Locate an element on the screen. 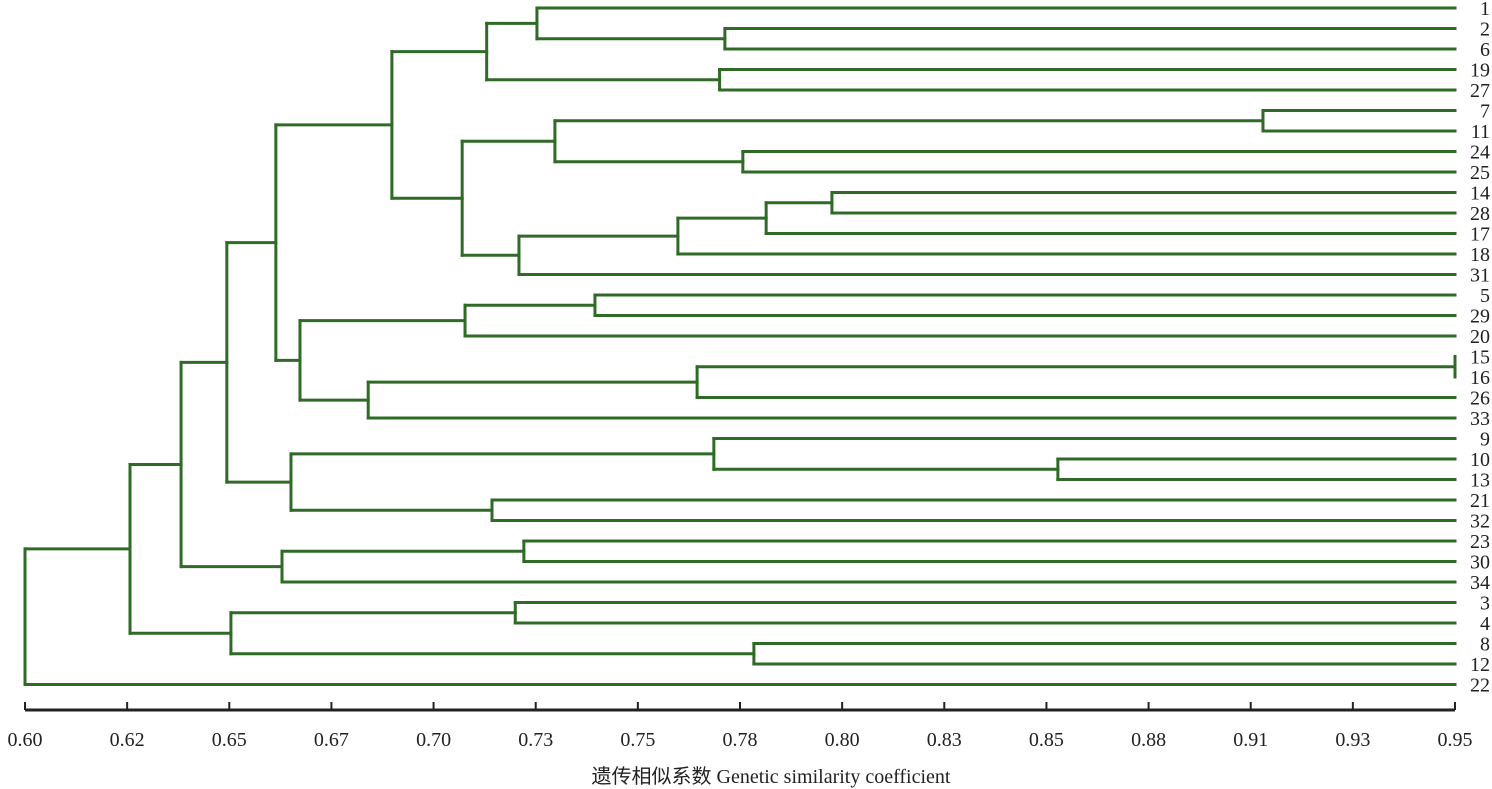  x-tick-label: 0.93 is located at coordinates (1352, 740).